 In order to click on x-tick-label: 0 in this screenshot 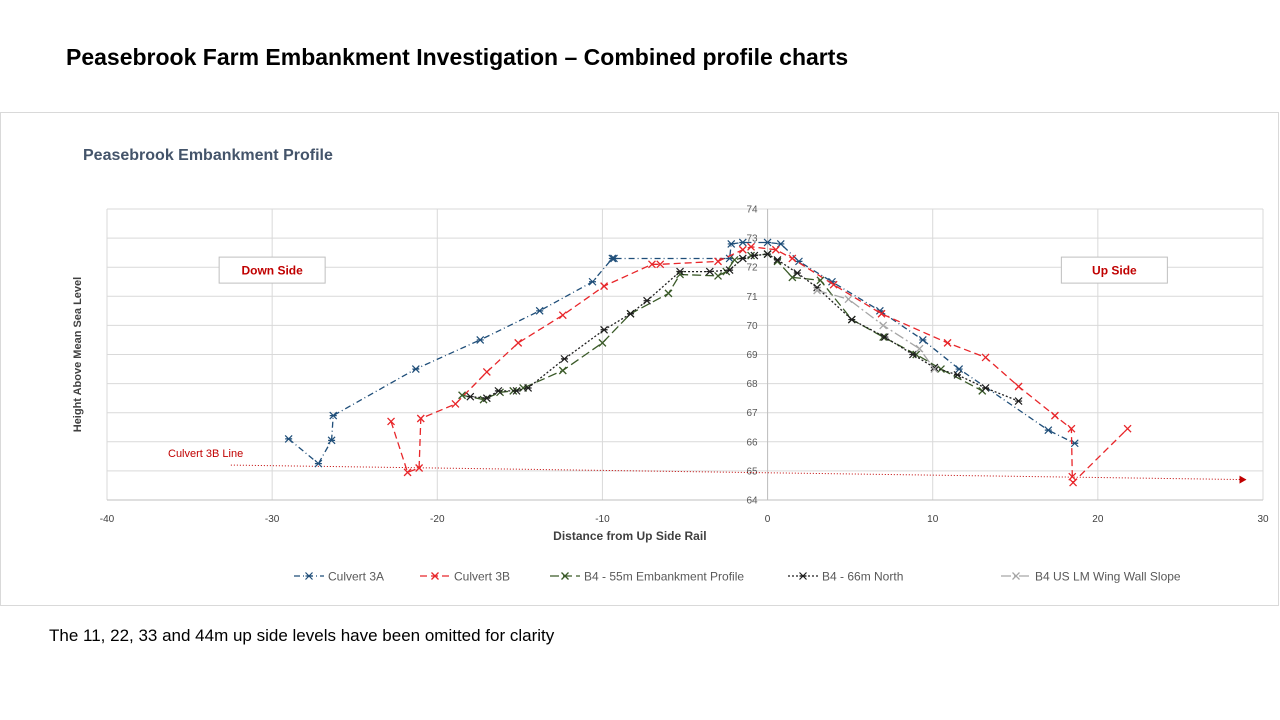, I will do `click(768, 519)`.